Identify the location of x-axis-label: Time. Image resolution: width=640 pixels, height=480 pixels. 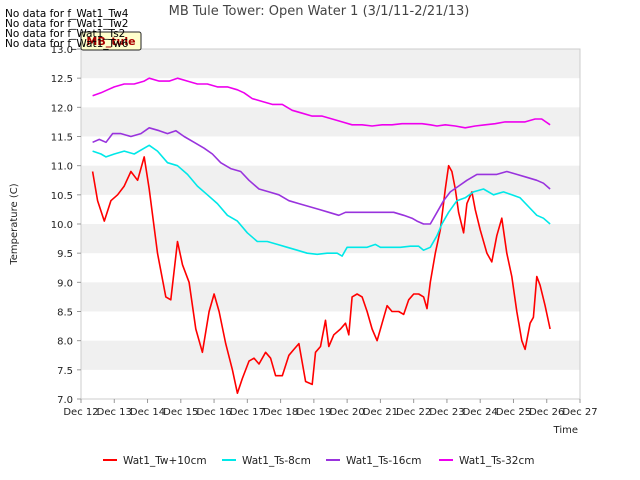
(565, 430).